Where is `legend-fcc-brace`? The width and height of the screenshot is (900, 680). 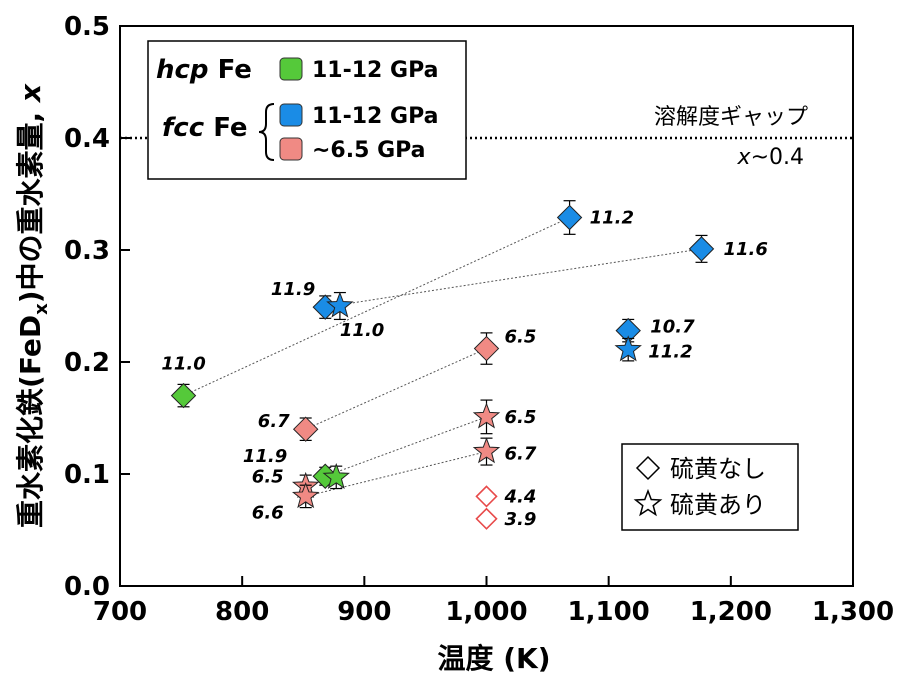
legend-fcc-brace is located at coordinates (266, 132).